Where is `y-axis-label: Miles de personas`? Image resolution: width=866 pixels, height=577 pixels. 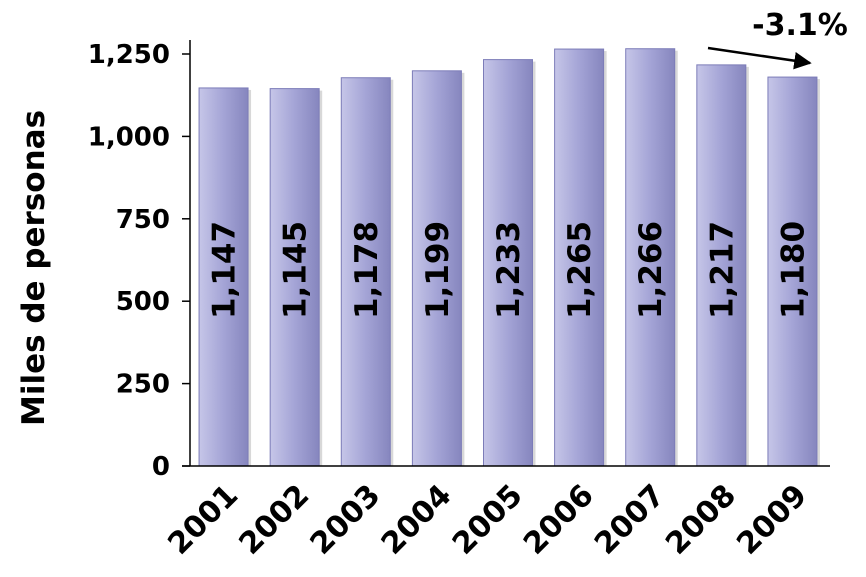 y-axis-label: Miles de personas is located at coordinates (34, 268).